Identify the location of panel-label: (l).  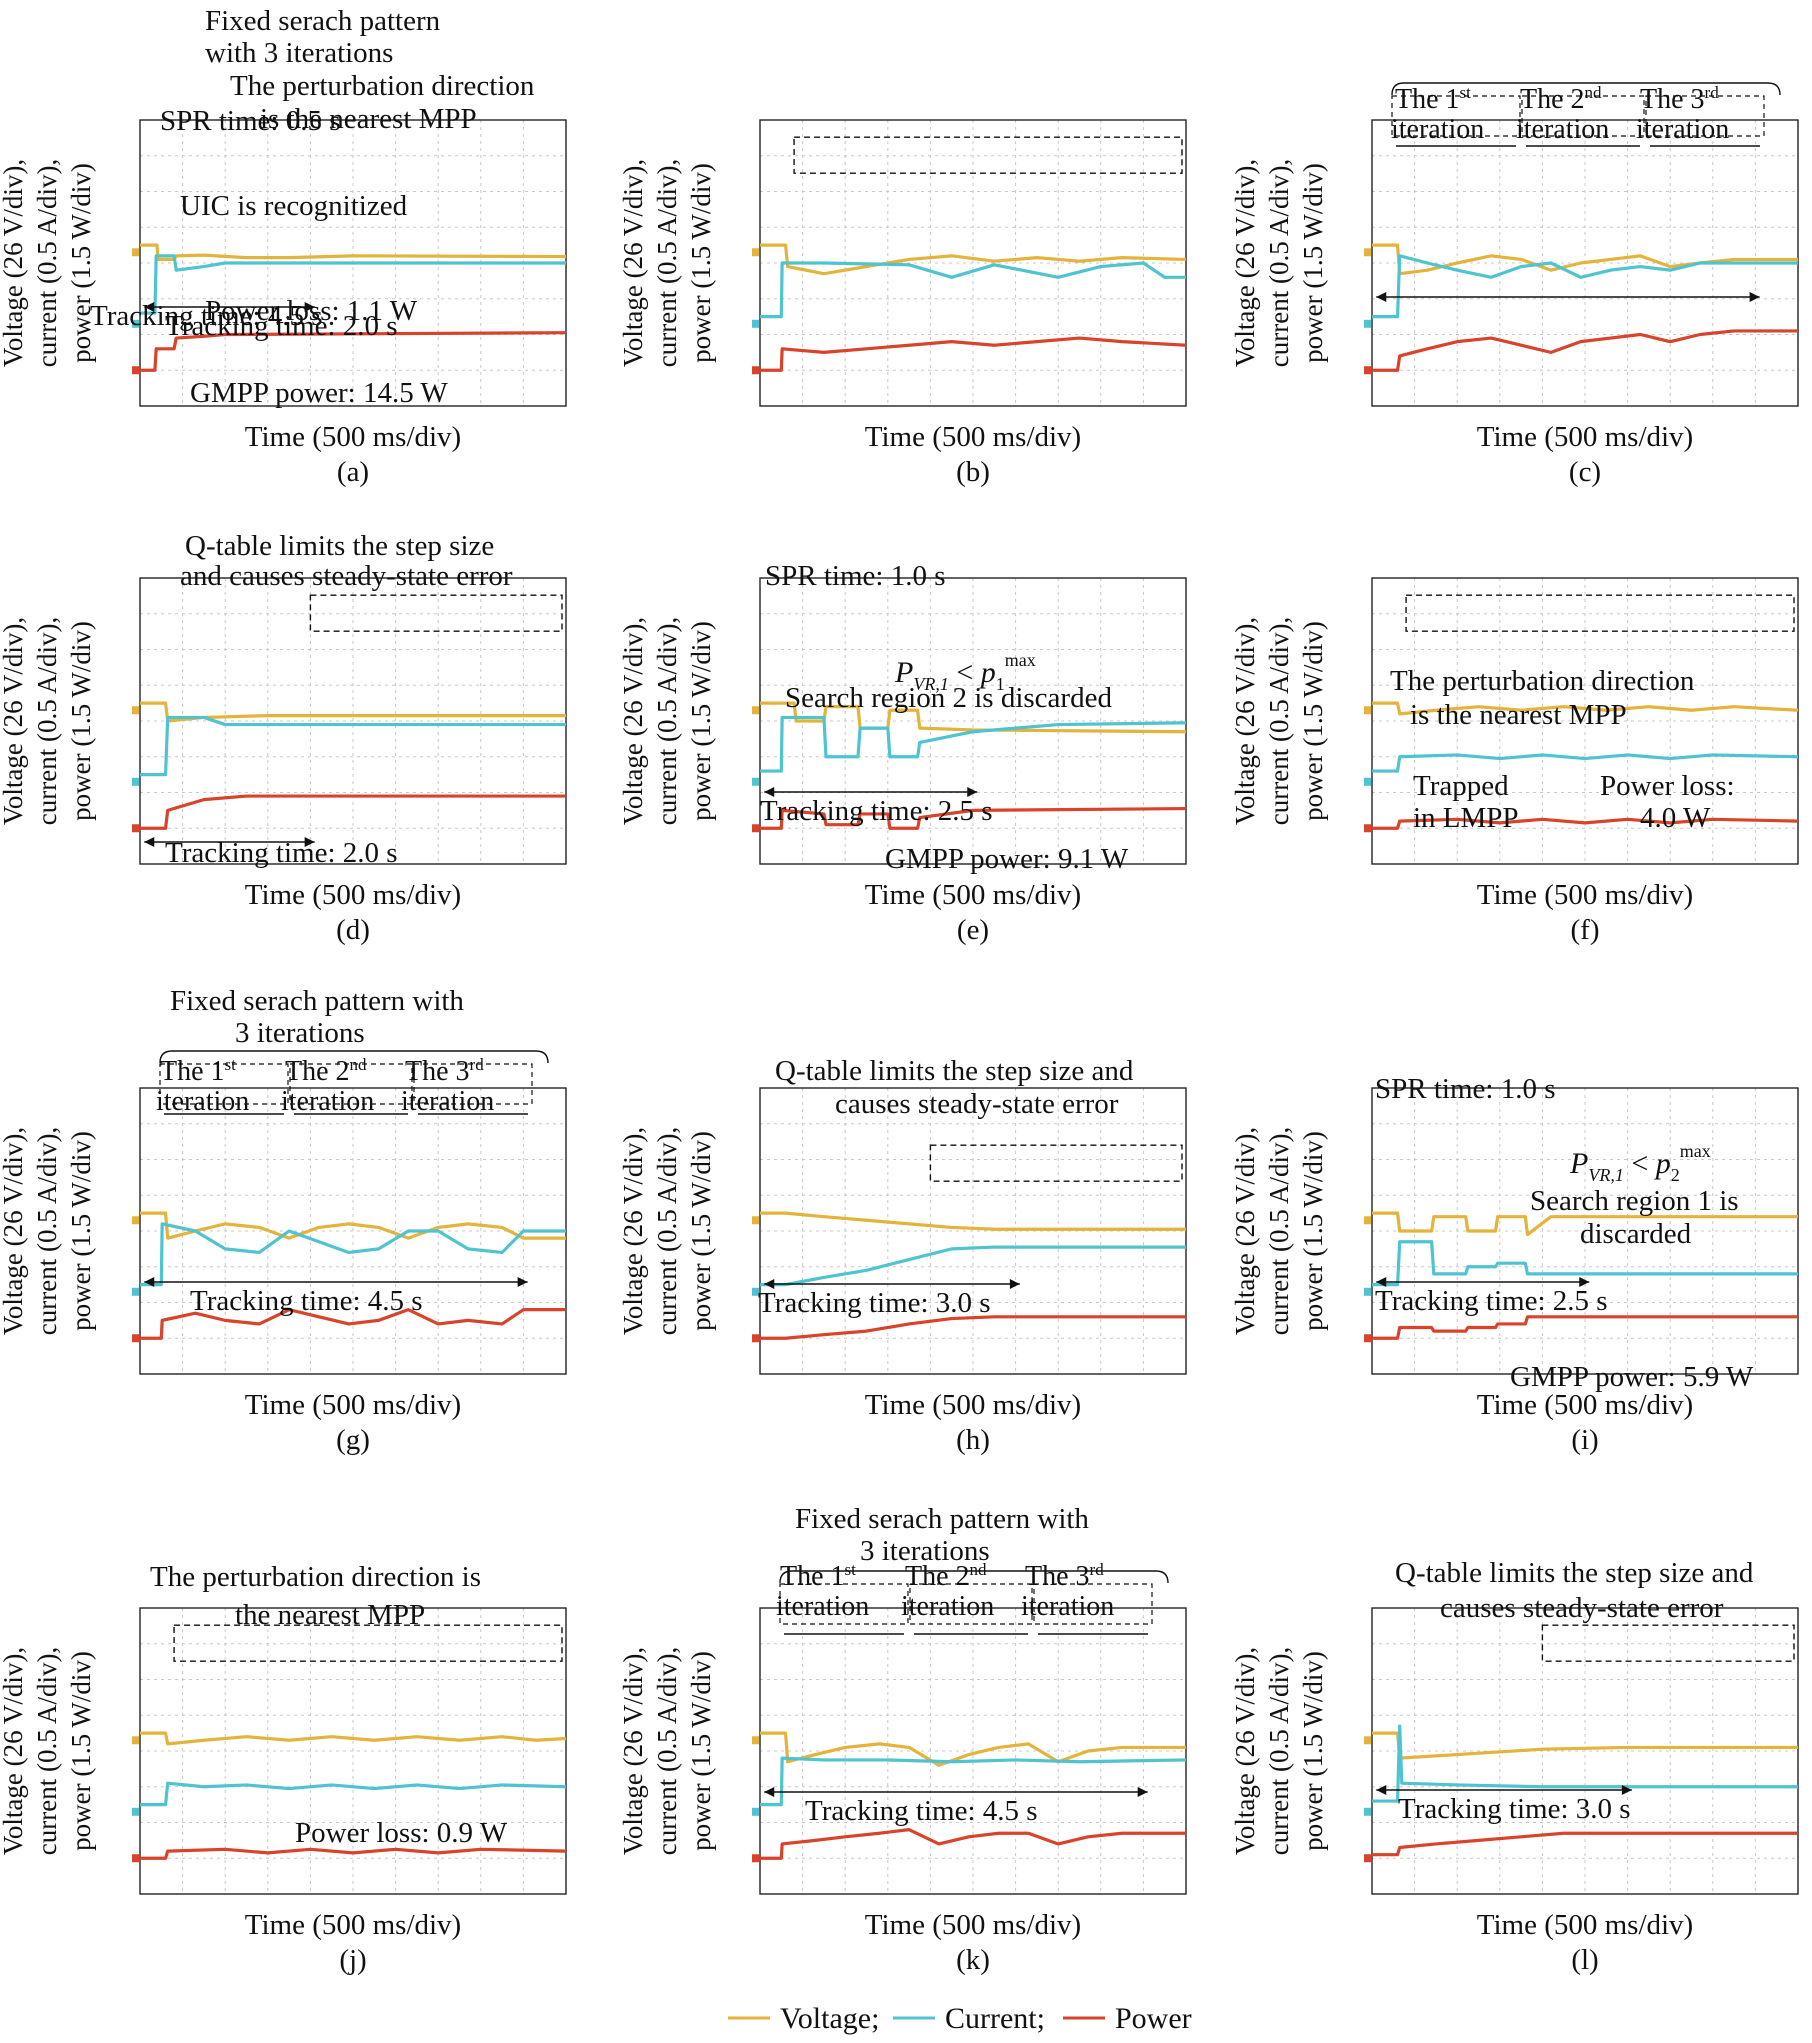
(1584, 1960).